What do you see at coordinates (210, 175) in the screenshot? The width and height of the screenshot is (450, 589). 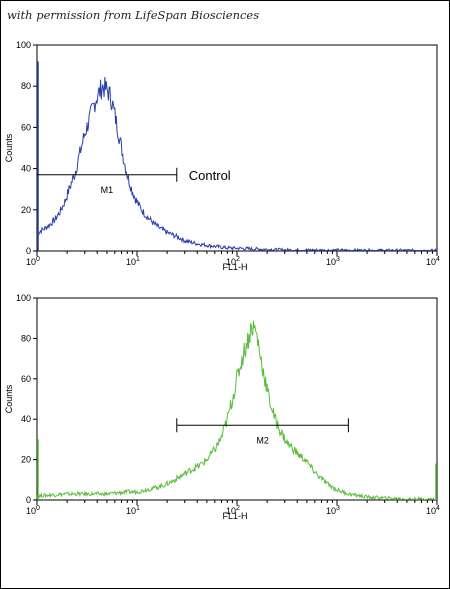 I see `control-annotation: Control` at bounding box center [210, 175].